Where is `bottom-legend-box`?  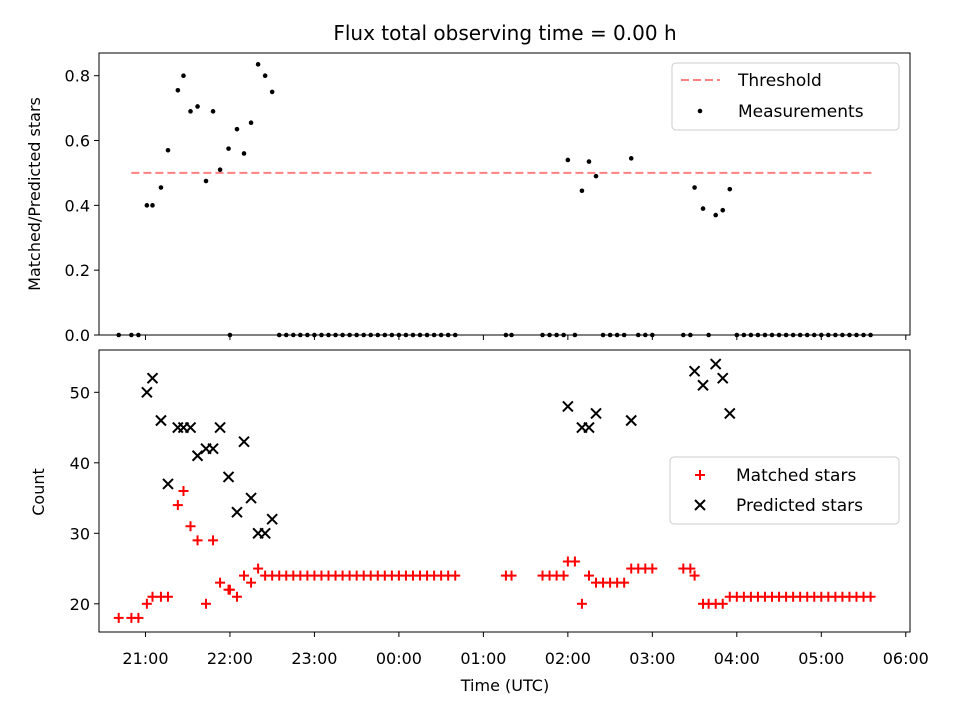
bottom-legend-box is located at coordinates (784, 490).